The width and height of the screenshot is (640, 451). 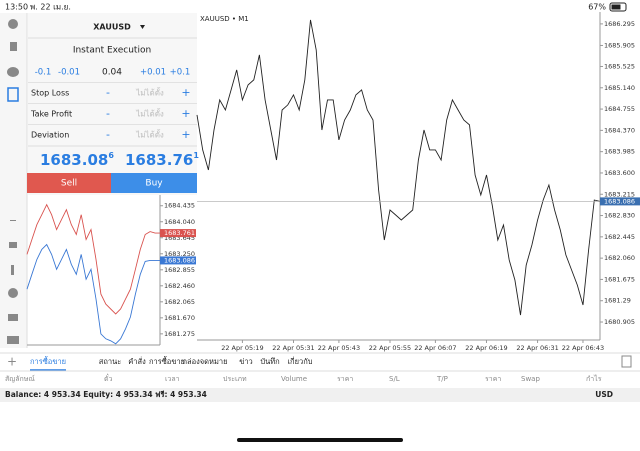 I want to click on y-tick-label: 1685.905, so click(x=619, y=45).